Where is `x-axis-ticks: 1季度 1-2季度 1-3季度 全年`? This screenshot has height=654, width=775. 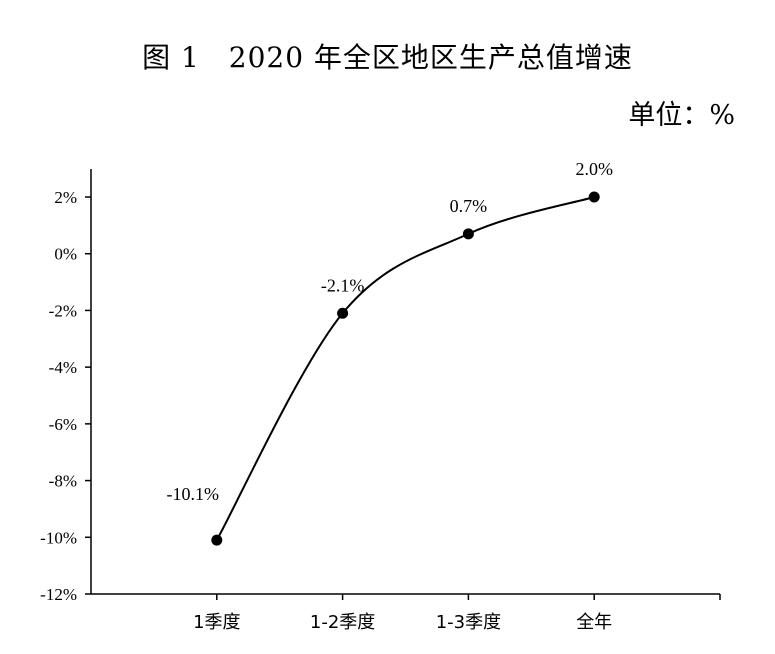
x-axis-ticks: 1季度 1-2季度 1-3季度 全年 is located at coordinates (457, 613).